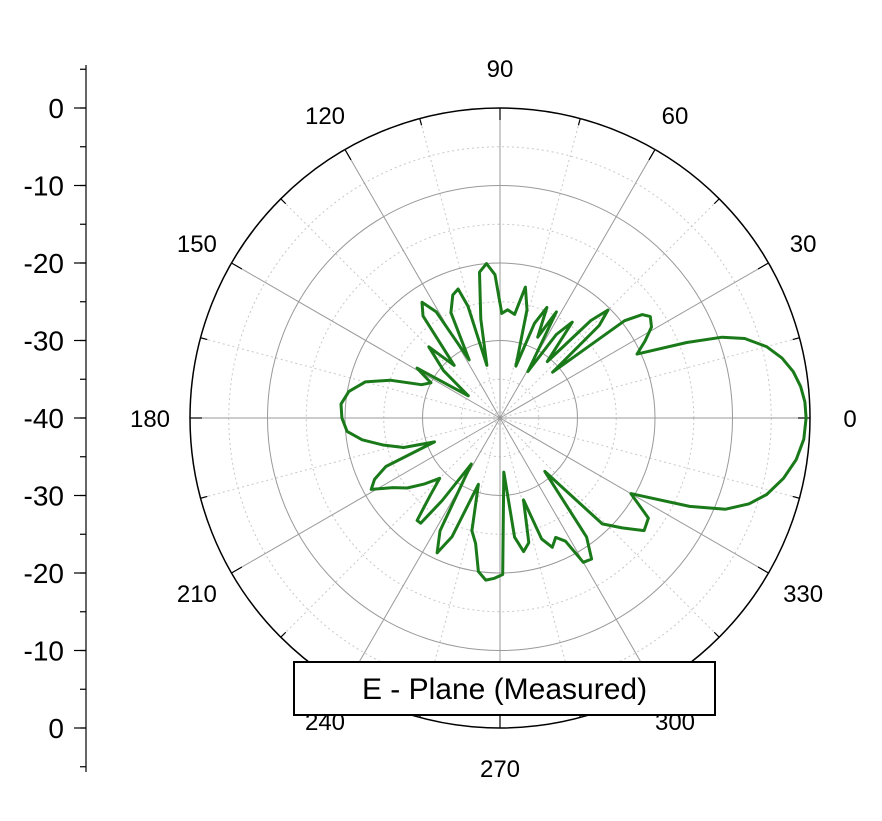 This screenshot has height=821, width=882. Describe the element at coordinates (803, 244) in the screenshot. I see `angle-label: 30` at that location.